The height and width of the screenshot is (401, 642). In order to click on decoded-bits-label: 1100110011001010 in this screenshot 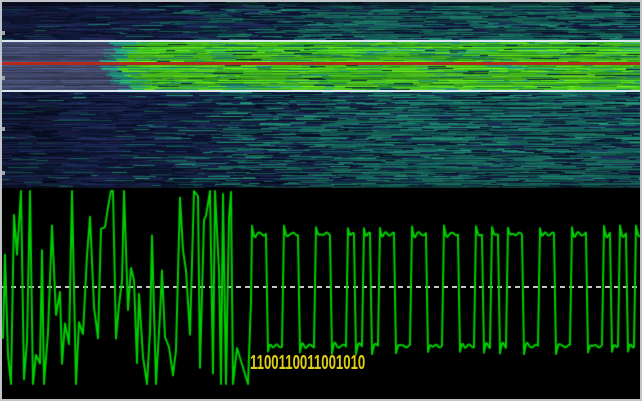, I will do `click(308, 363)`.